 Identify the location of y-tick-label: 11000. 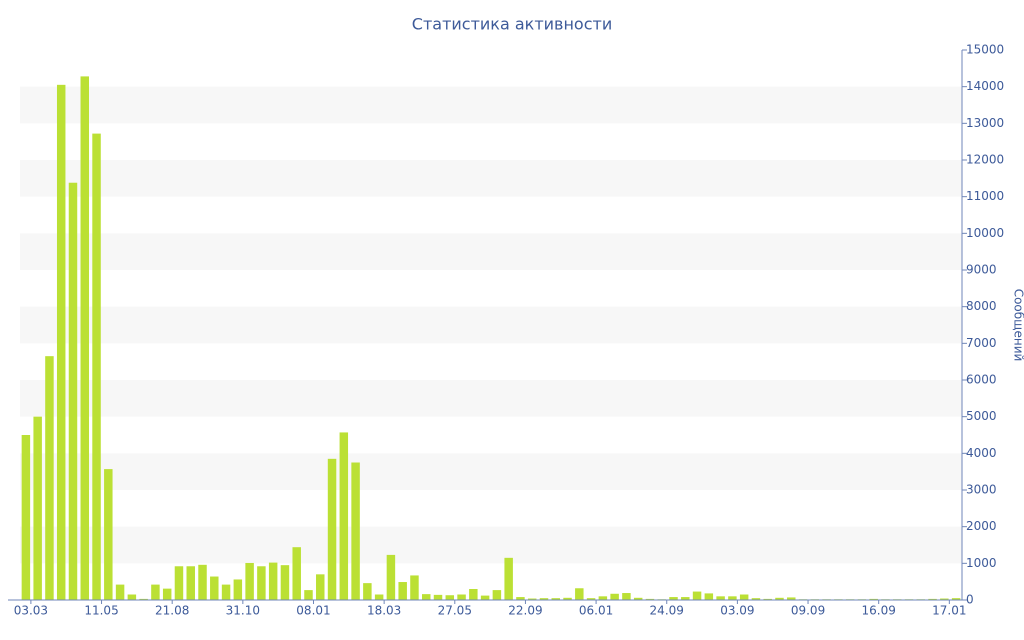
(985, 196).